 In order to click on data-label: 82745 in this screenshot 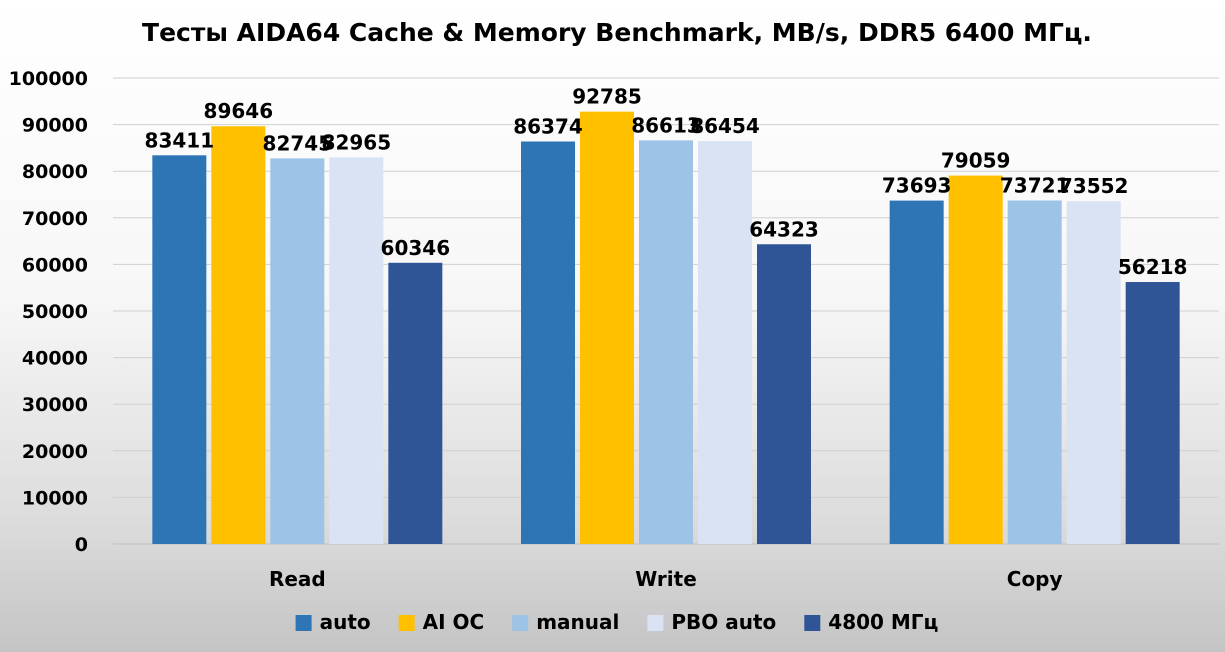, I will do `click(298, 143)`.